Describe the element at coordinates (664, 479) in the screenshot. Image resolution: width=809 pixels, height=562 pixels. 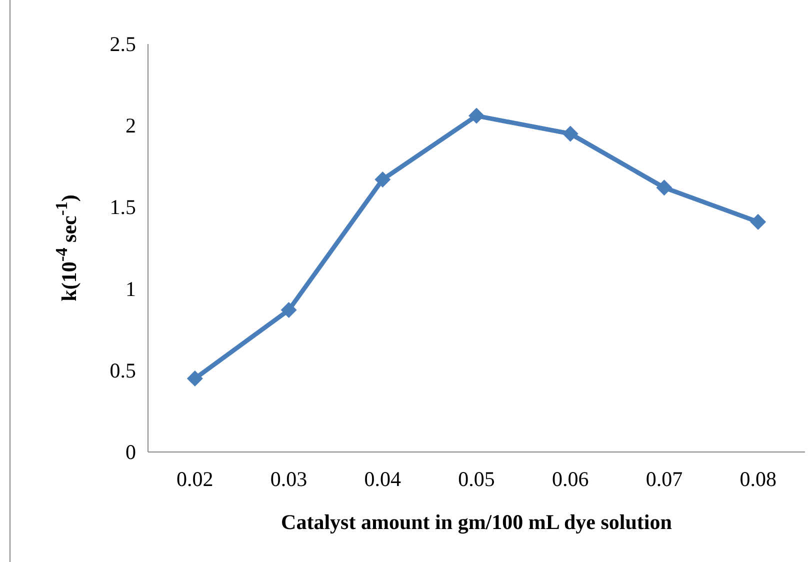
I see `x-tick-label: 0.07` at that location.